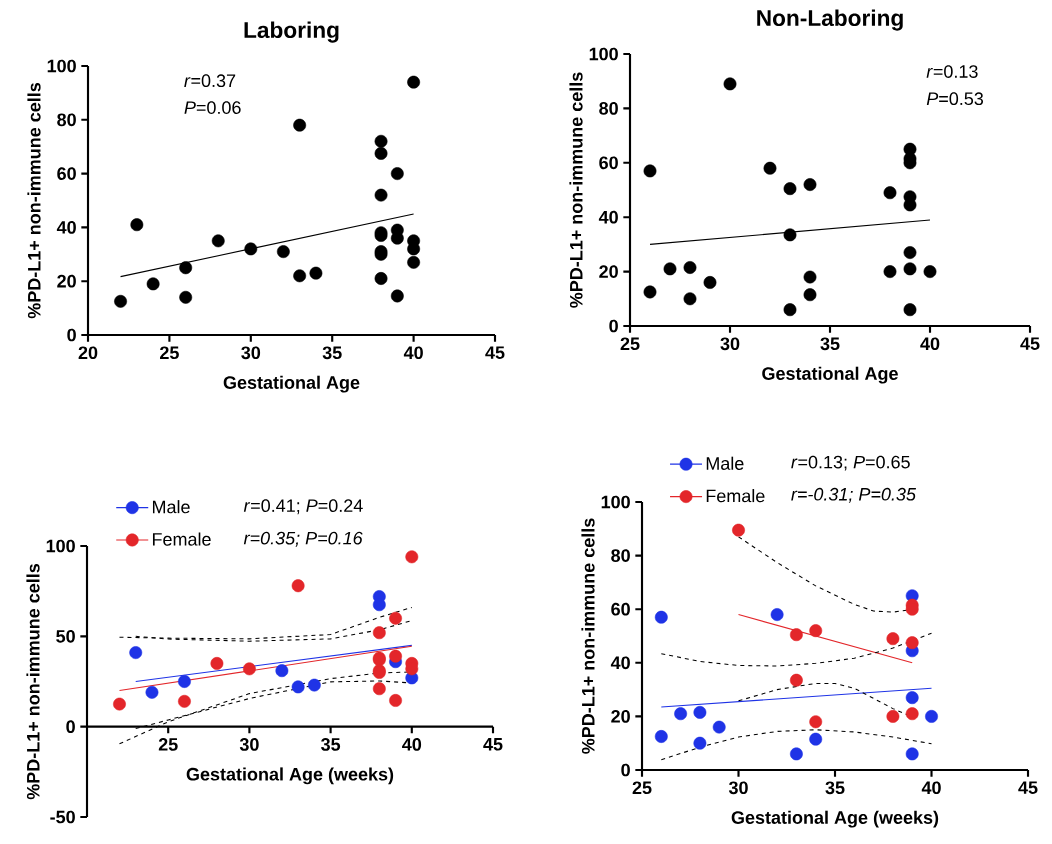 The height and width of the screenshot is (844, 1052). Describe the element at coordinates (830, 20) in the screenshot. I see `chart-title: Non-Laboring` at that location.